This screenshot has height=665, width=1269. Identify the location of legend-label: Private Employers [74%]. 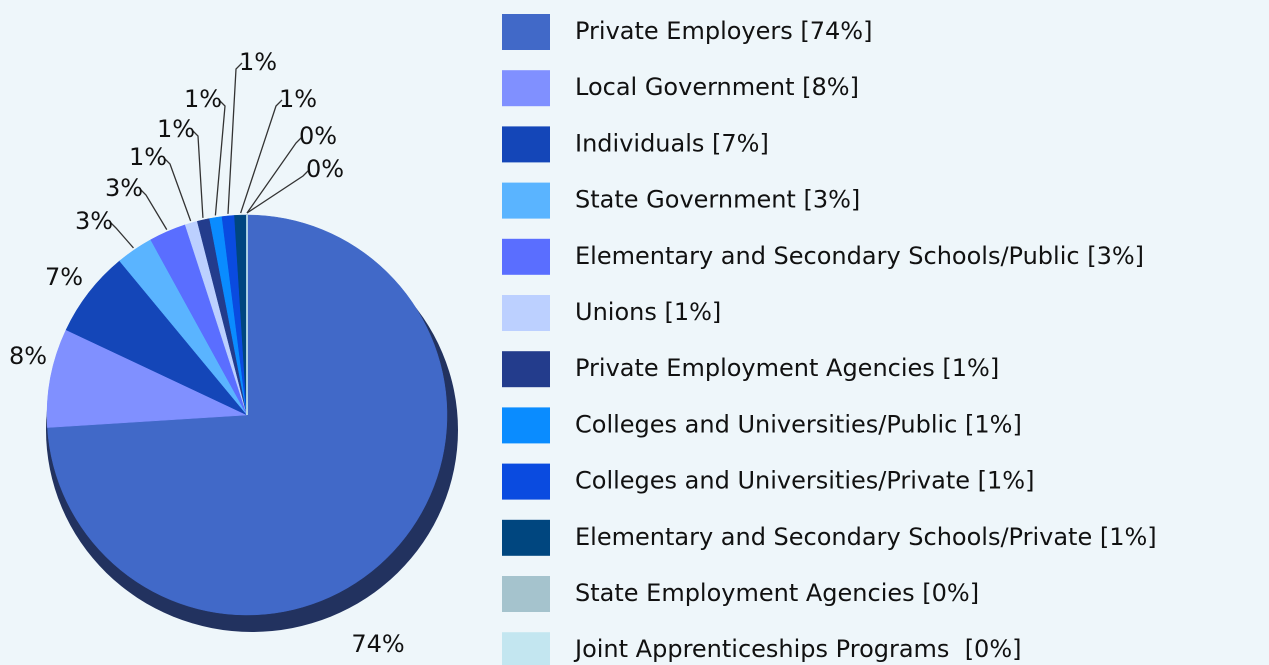
(723, 31).